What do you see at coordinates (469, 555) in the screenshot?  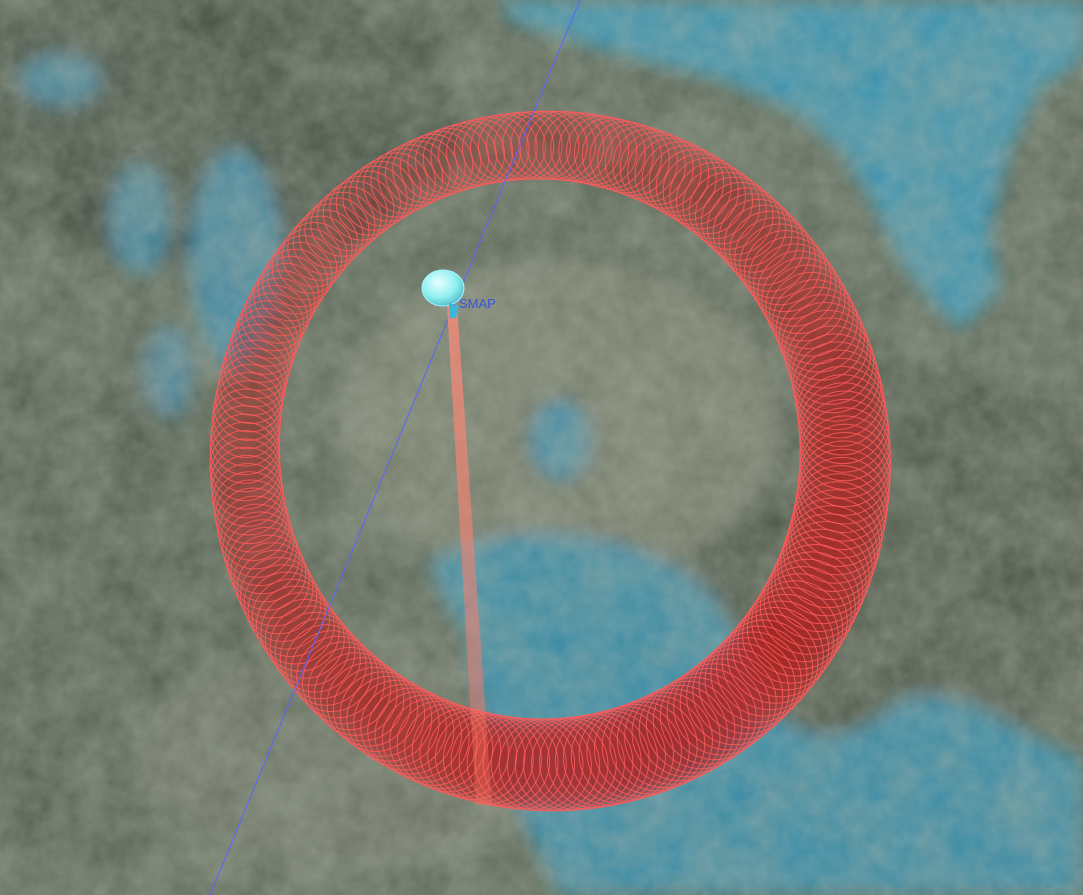 I see `nadir-beam` at bounding box center [469, 555].